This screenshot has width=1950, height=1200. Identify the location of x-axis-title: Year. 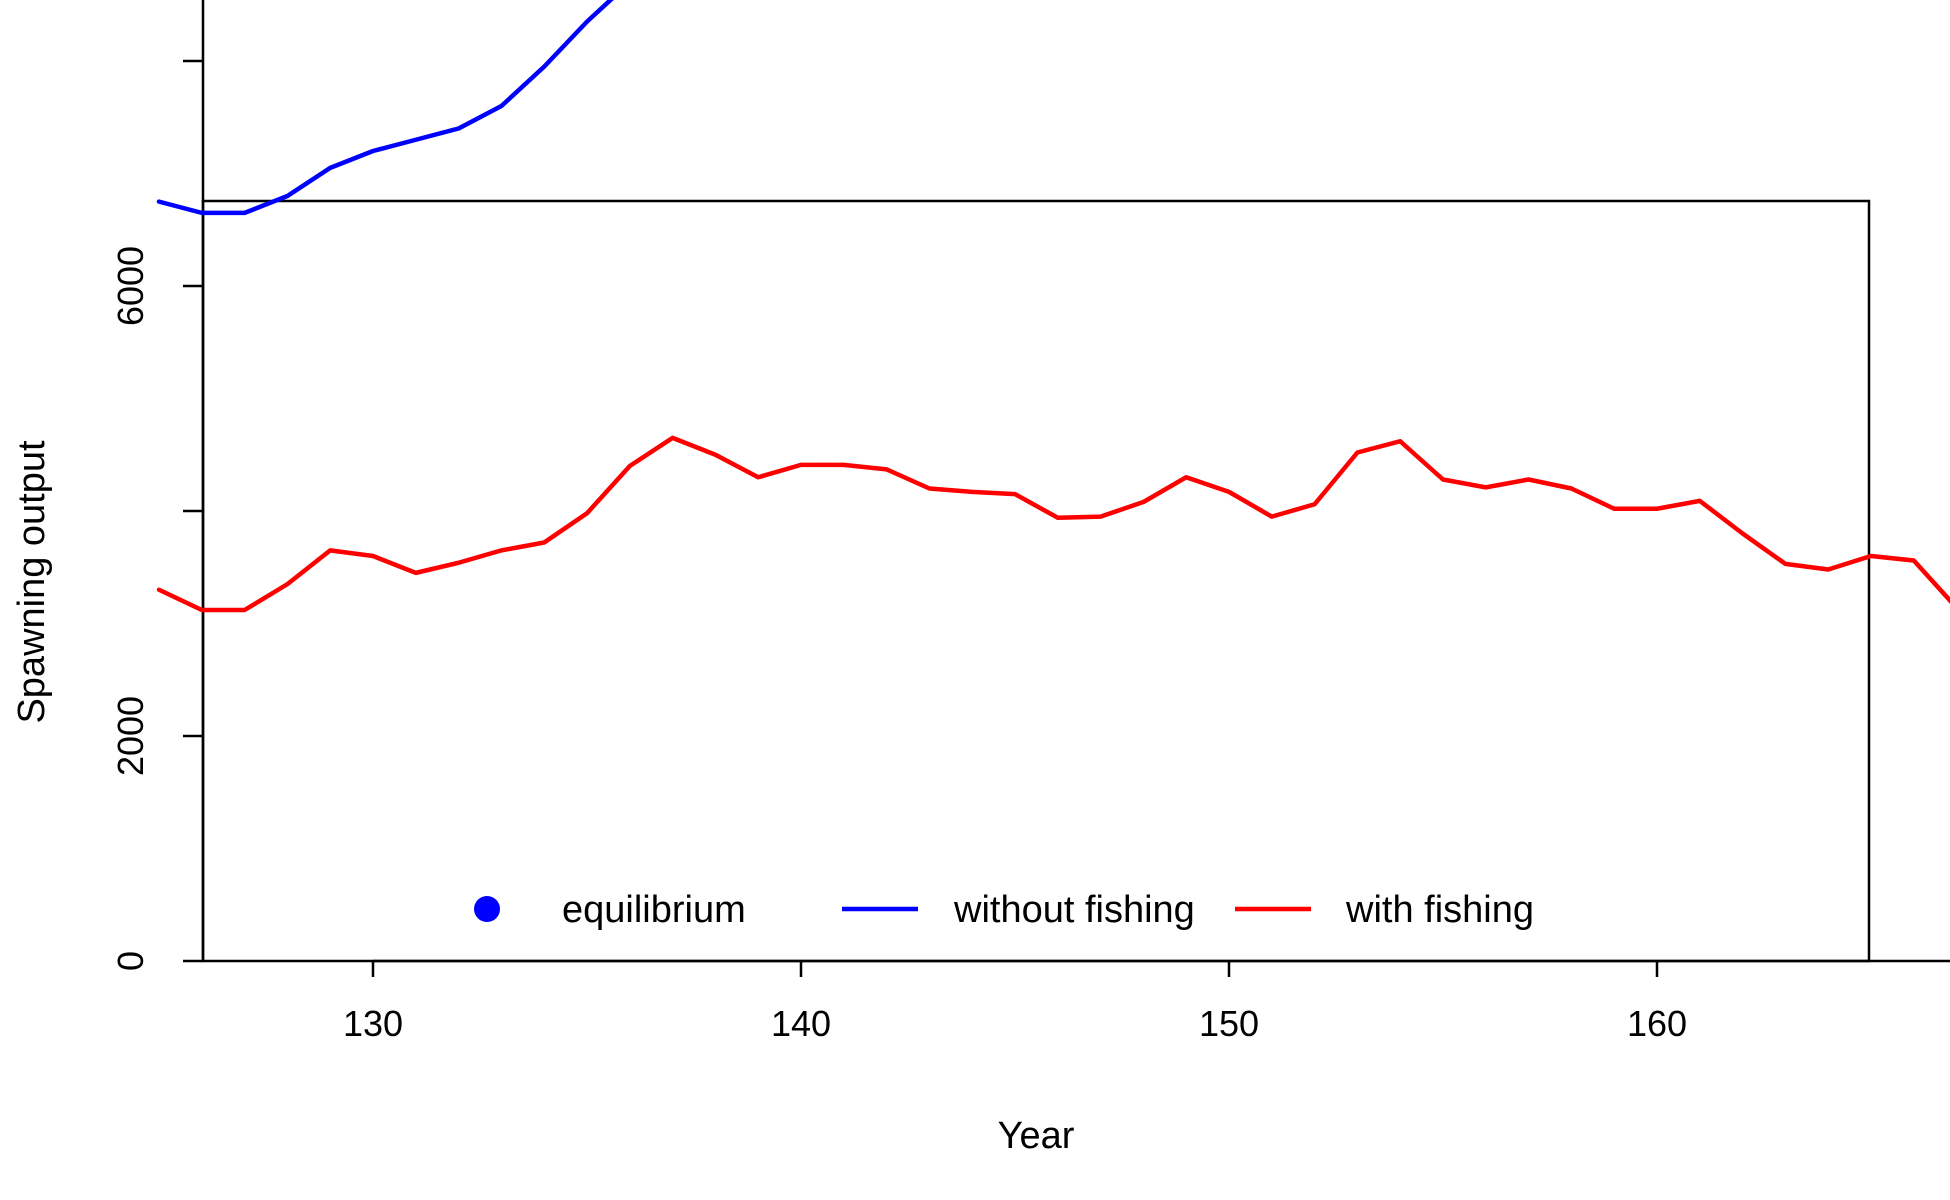
(1036, 1136).